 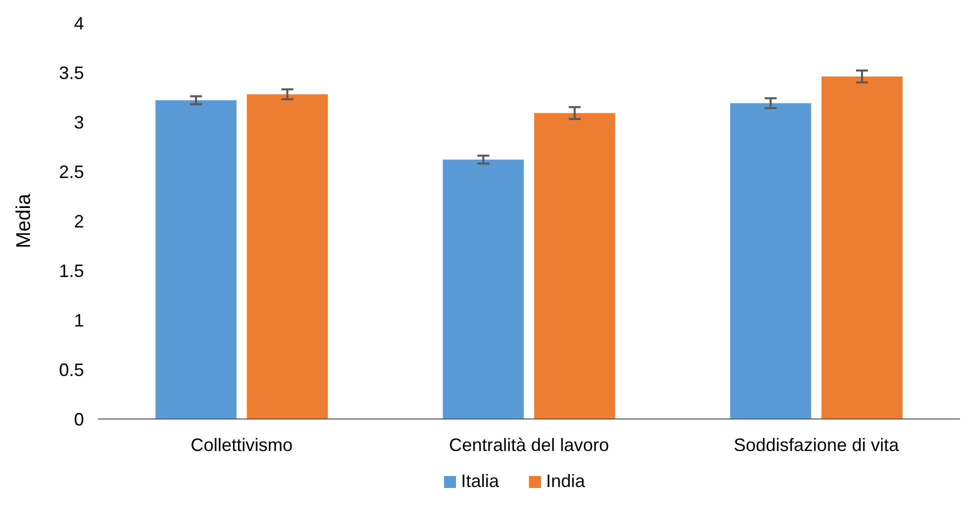 What do you see at coordinates (71, 370) in the screenshot?
I see `y-tick-label: 0.5` at bounding box center [71, 370].